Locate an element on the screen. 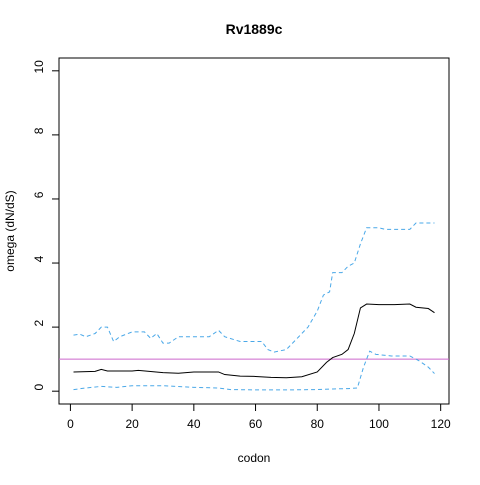 This screenshot has width=480, height=485. x-tick-label: 40 is located at coordinates (194, 424).